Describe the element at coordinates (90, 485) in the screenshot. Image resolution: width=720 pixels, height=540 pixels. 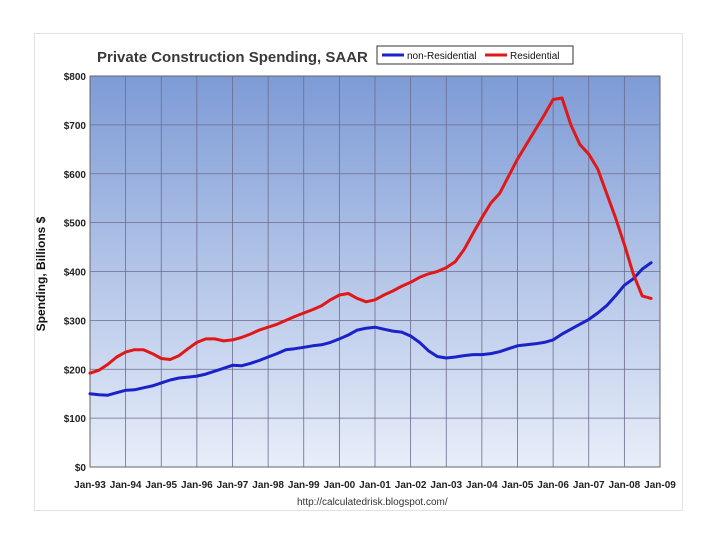
I see `x-tick-label: Jan-93` at that location.